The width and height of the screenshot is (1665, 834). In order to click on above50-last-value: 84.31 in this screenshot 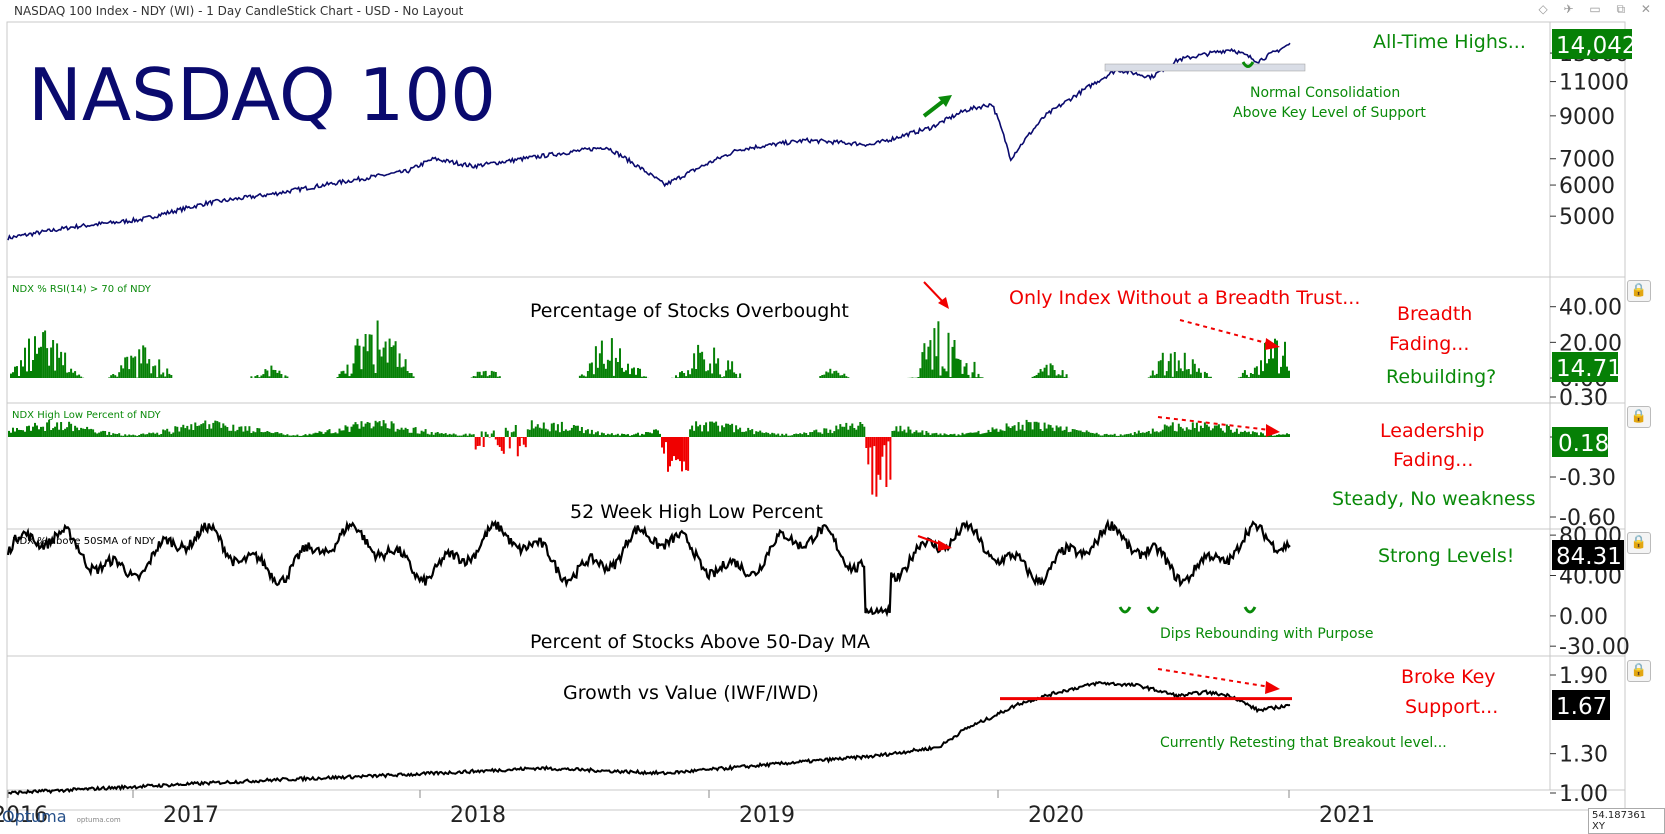, I will do `click(1589, 557)`.